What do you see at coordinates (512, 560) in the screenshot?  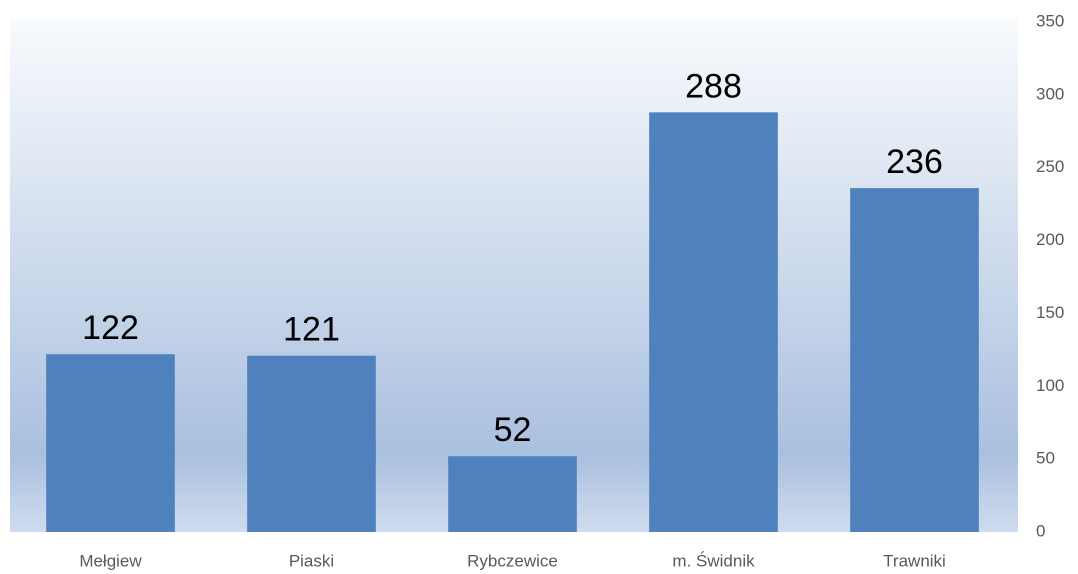 I see `x-tick-label: Rybczewice` at bounding box center [512, 560].